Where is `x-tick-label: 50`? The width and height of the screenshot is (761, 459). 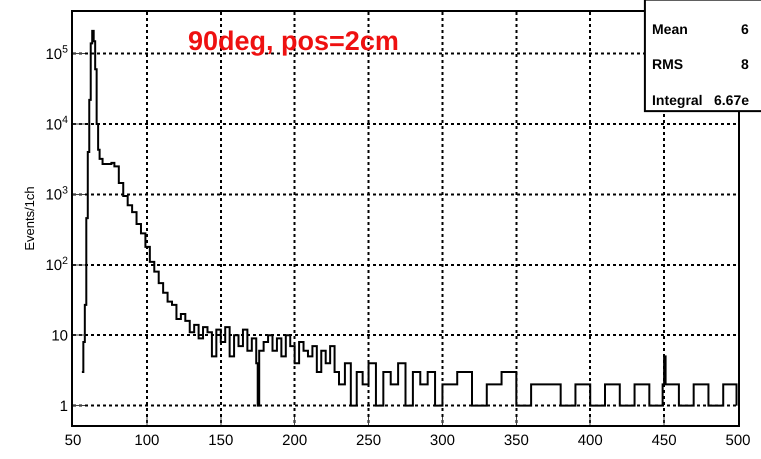 x-tick-label: 50 is located at coordinates (73, 440).